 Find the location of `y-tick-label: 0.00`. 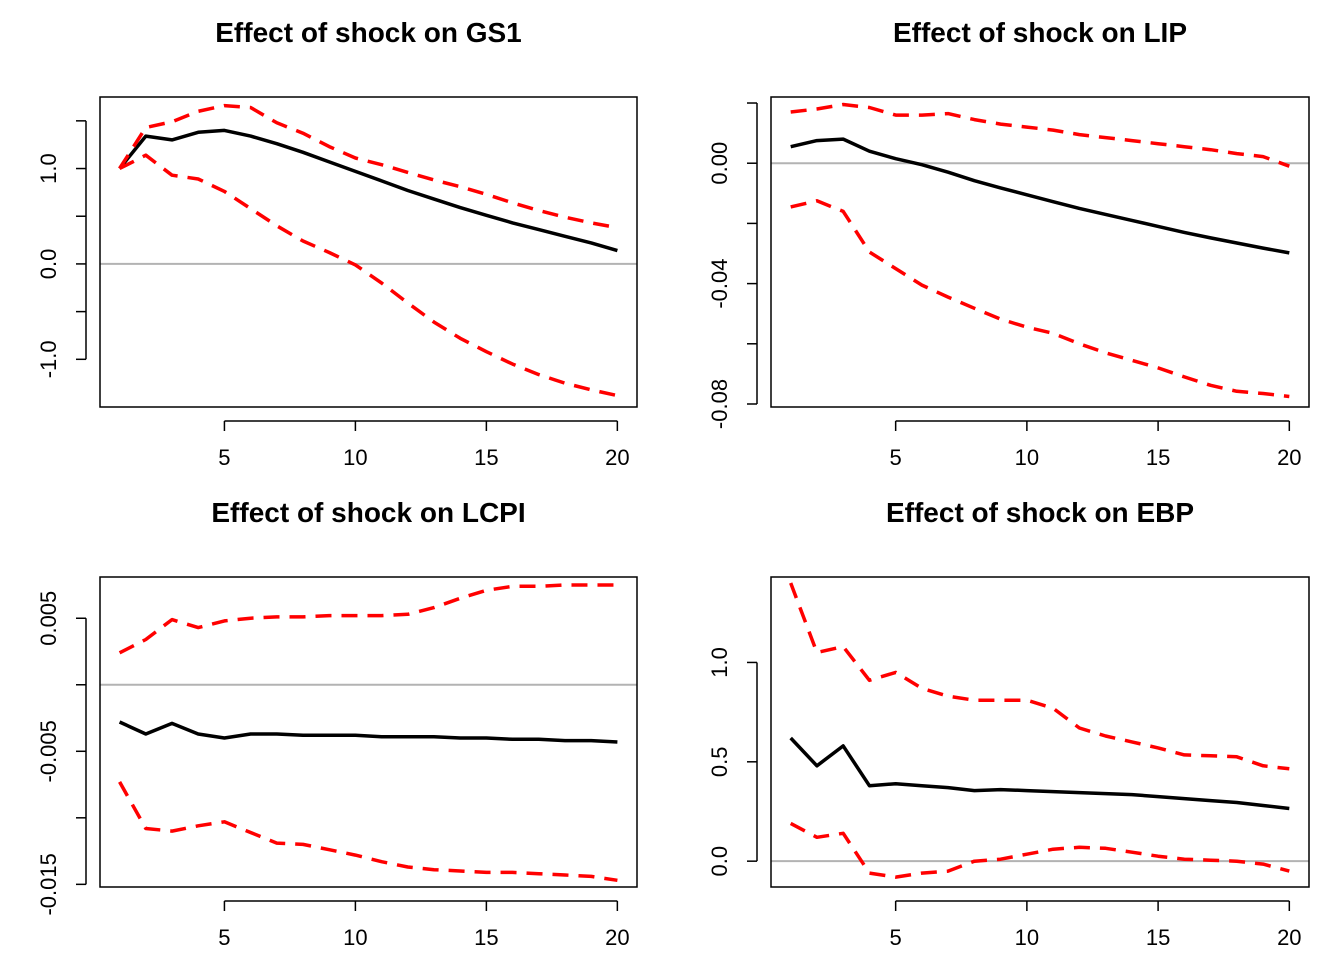

y-tick-label: 0.00 is located at coordinates (719, 163).